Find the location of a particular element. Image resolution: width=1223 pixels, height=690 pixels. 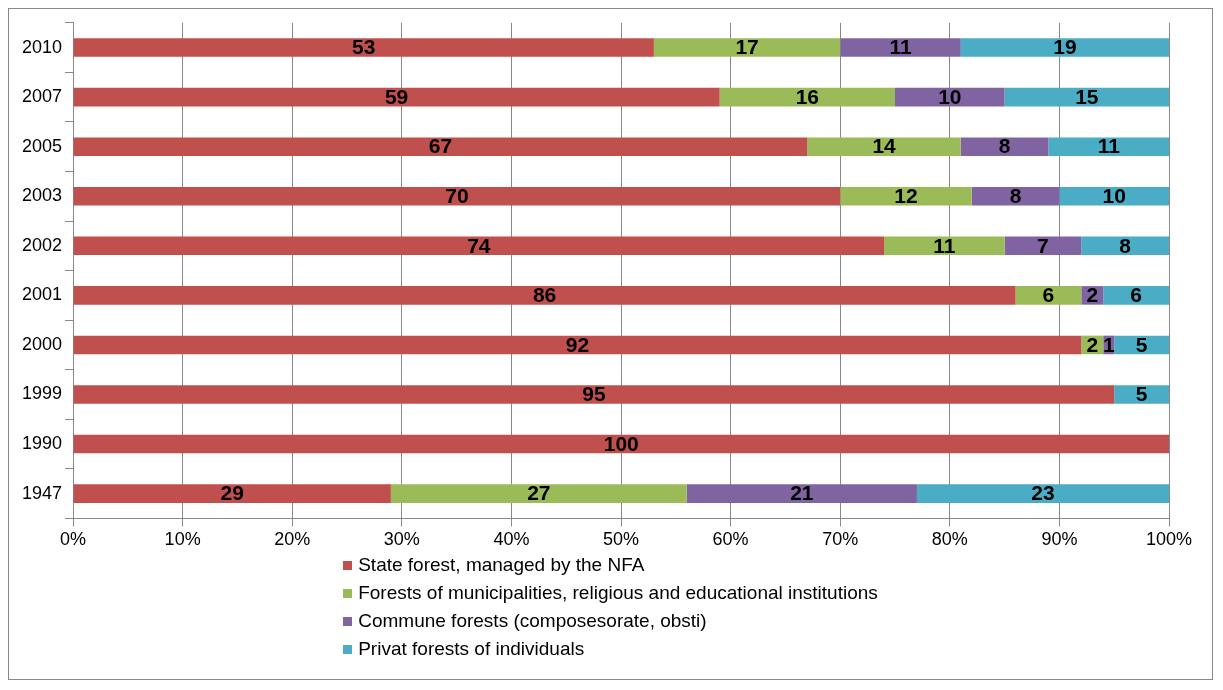

data-label: 16 is located at coordinates (807, 96).